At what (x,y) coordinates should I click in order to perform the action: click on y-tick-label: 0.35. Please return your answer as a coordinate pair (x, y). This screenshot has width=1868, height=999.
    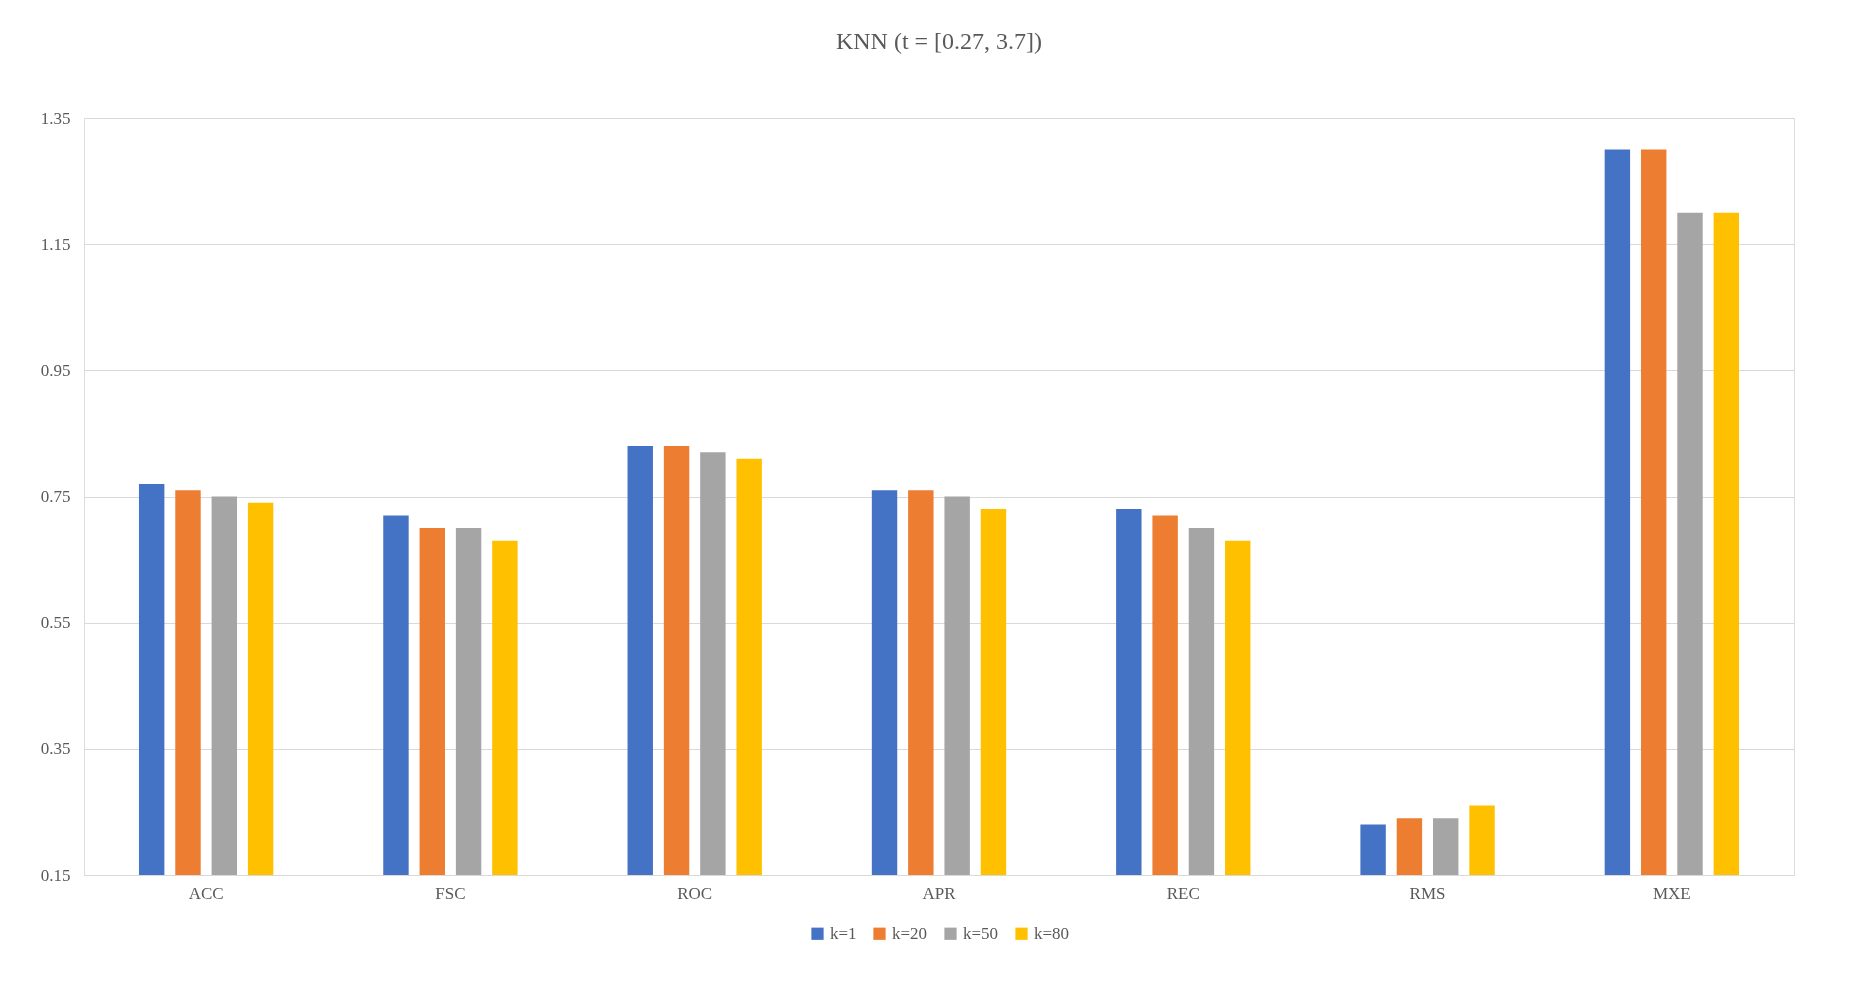
    Looking at the image, I should click on (55, 749).